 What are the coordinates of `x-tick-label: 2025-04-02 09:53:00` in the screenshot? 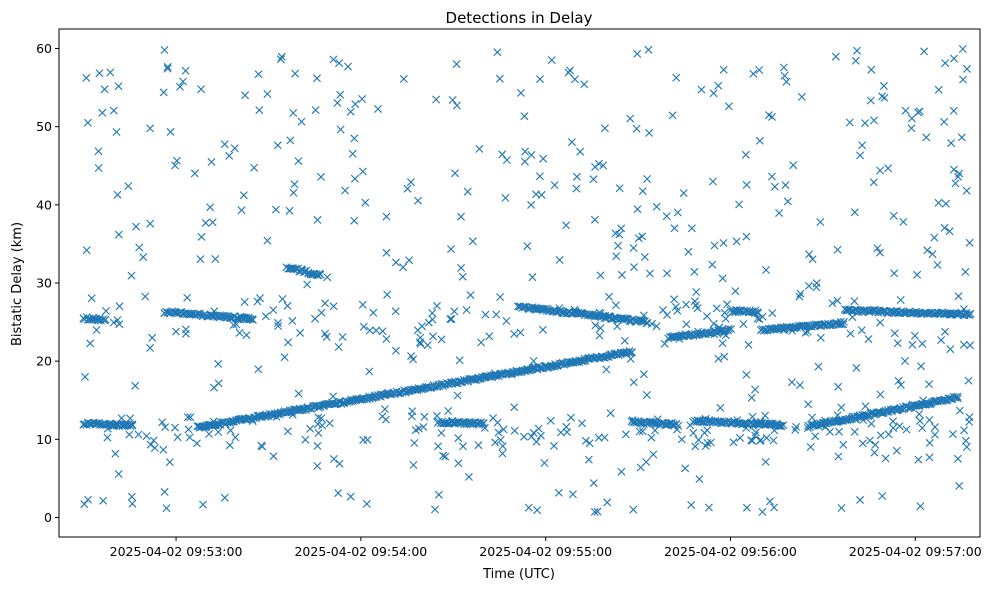 It's located at (176, 551).